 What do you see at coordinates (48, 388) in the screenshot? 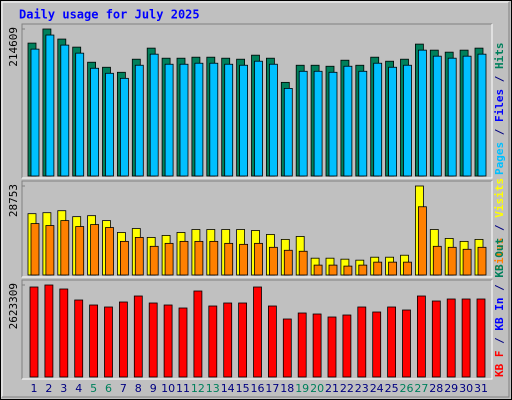
I see `x-tick-label: 2` at bounding box center [48, 388].